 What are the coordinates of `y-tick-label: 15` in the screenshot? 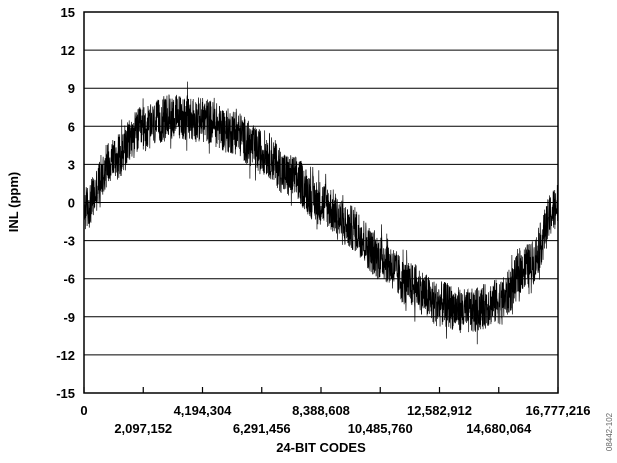 It's located at (68, 12).